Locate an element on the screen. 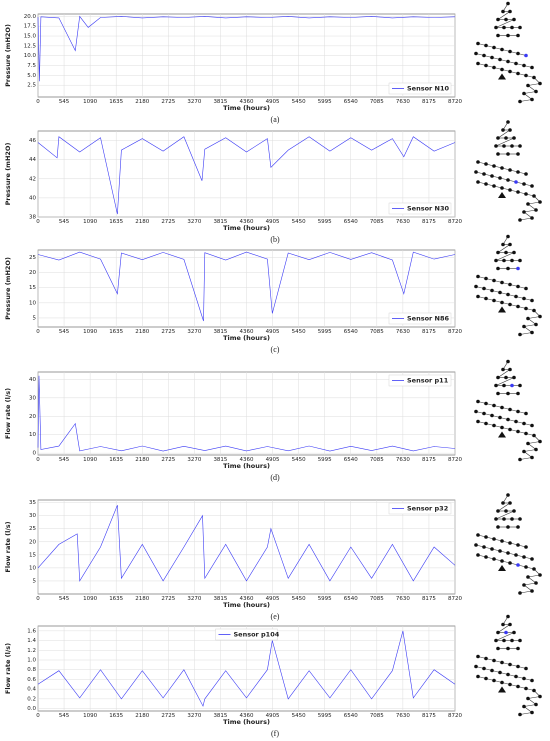 The height and width of the screenshot is (741, 550). x-tick-label: 1090 is located at coordinates (90, 716).